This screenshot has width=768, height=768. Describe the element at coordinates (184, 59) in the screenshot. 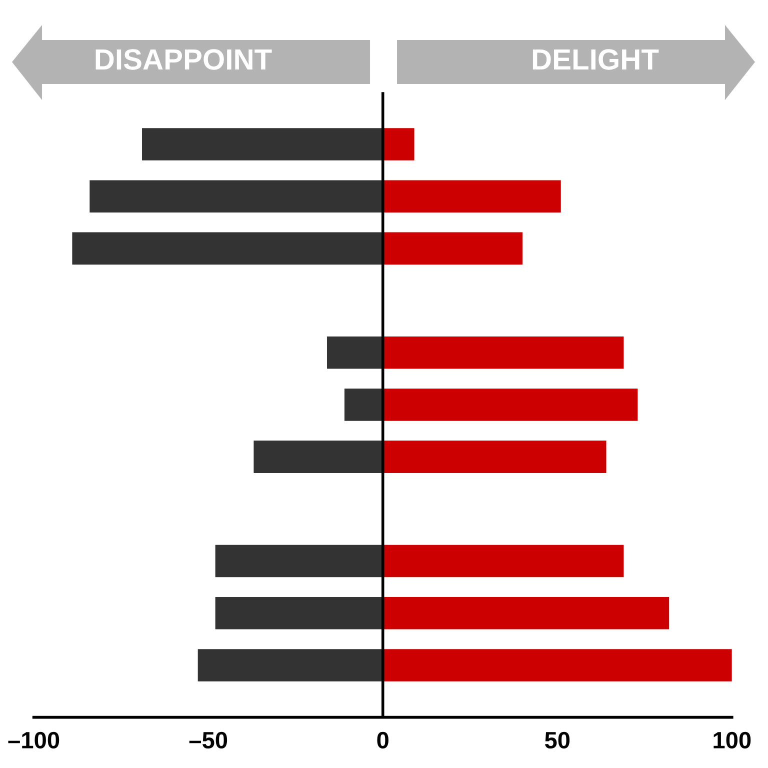

I see `text: DISAPPOINT` at that location.